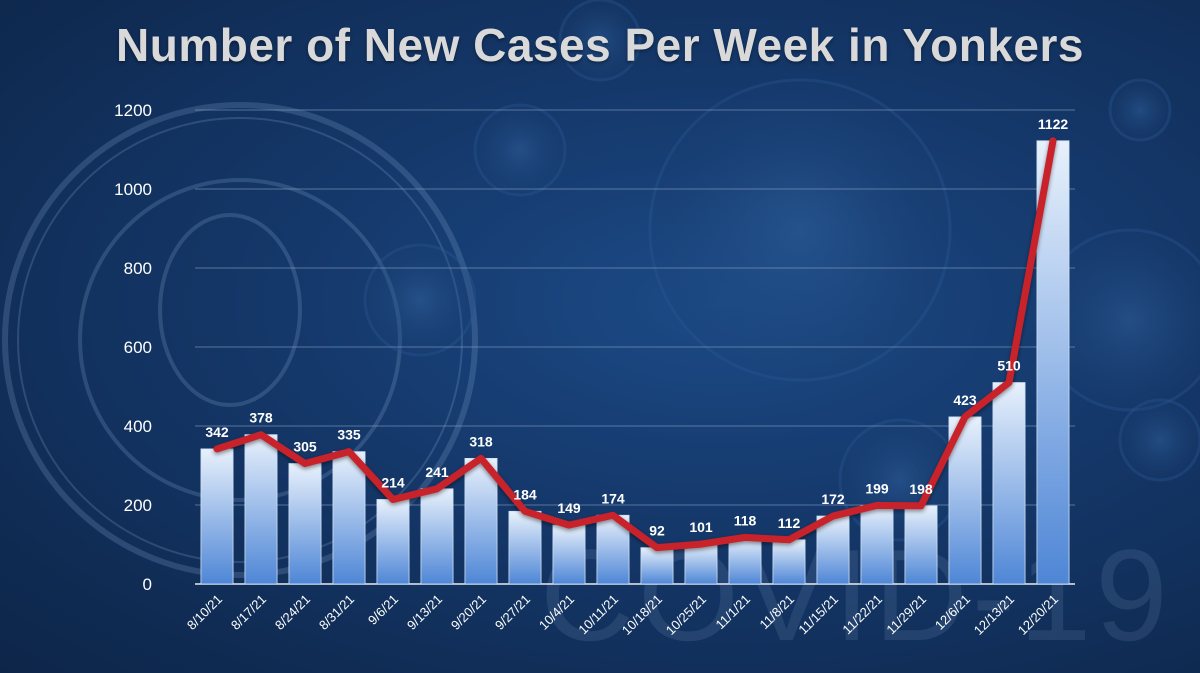 This screenshot has width=1200, height=673. I want to click on x-tick-label: 11/8/21, so click(777, 612).